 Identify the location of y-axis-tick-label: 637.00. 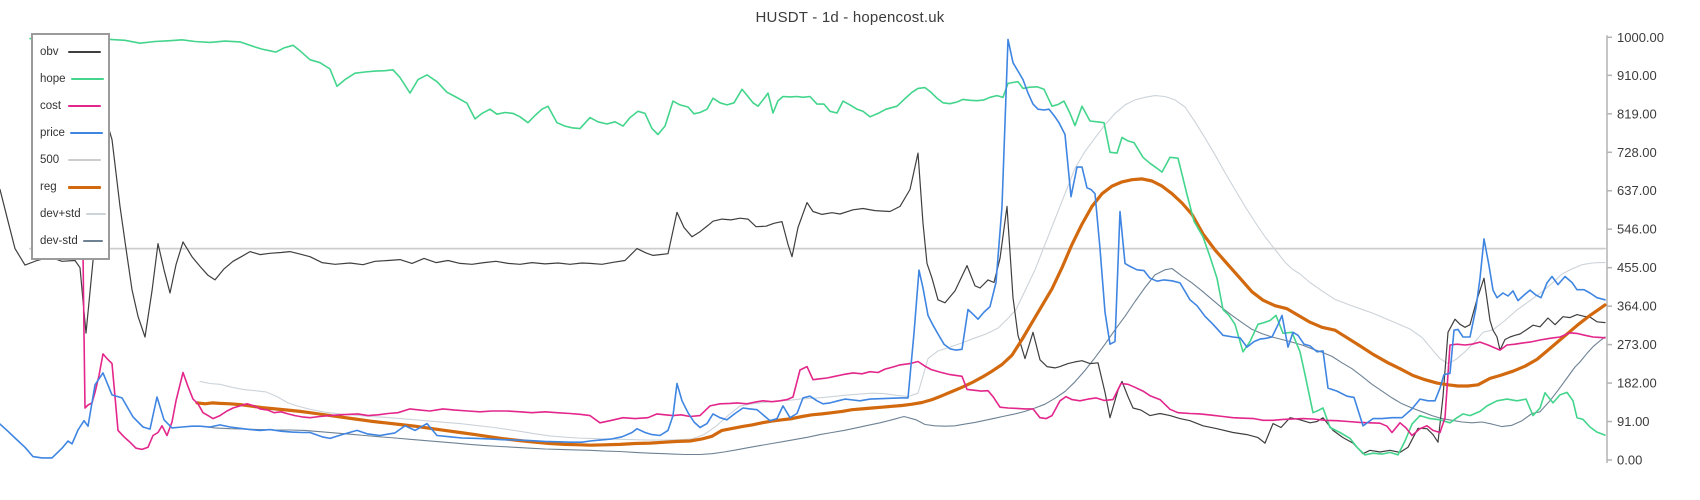
(1637, 190).